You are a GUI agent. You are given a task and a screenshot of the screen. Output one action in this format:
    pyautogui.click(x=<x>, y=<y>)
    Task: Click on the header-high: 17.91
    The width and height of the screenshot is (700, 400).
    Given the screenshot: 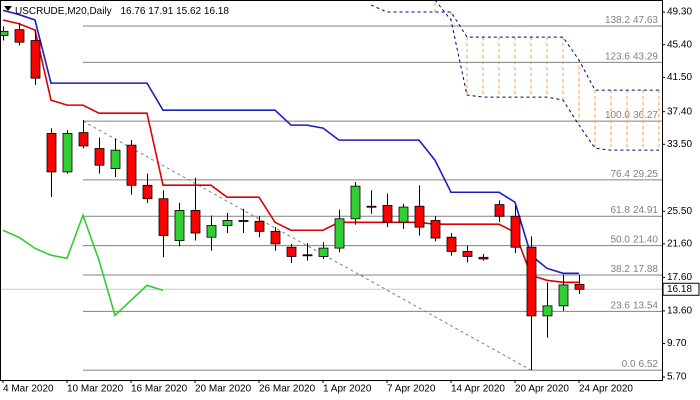 What is the action you would take?
    pyautogui.click(x=160, y=11)
    